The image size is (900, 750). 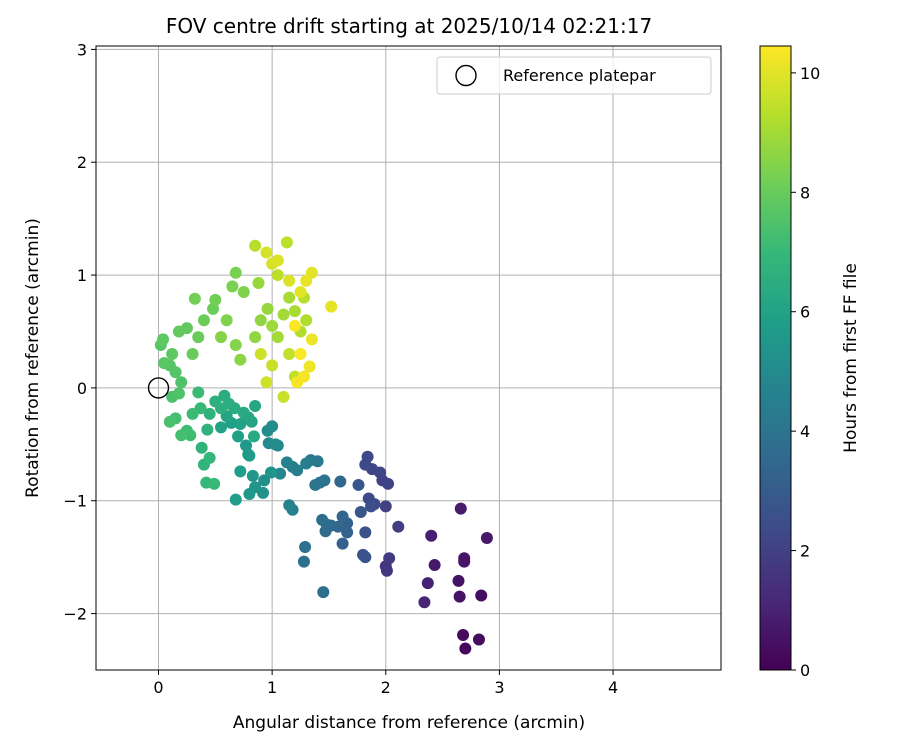 I want to click on x-tick-label: 0, so click(x=158, y=687).